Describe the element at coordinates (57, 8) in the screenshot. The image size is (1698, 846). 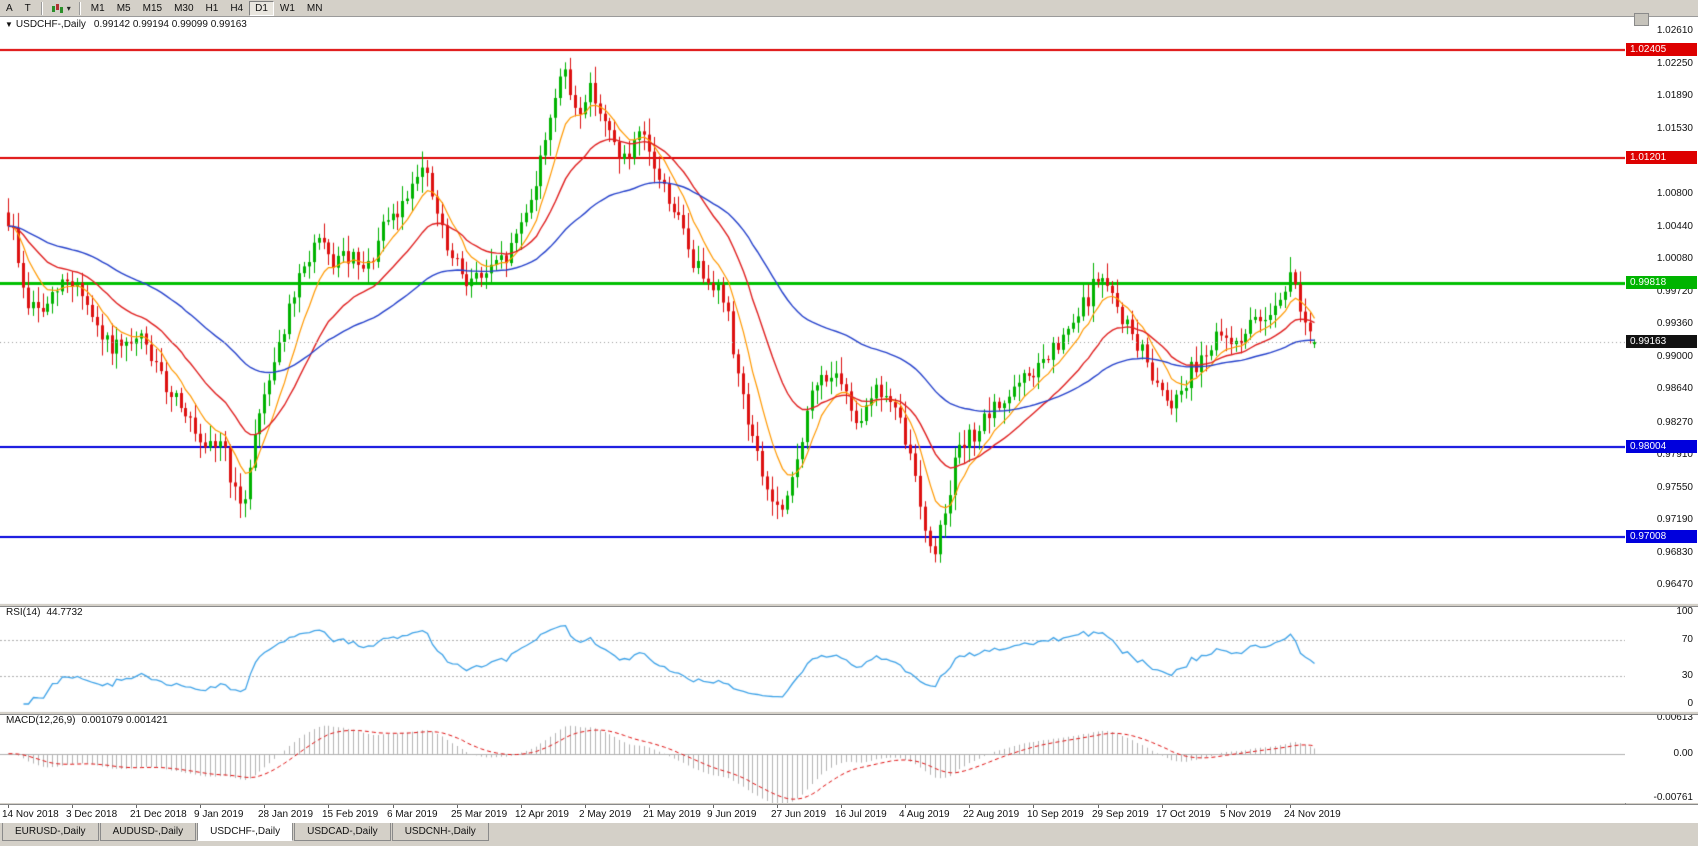
I see `mini-candles-icon` at that location.